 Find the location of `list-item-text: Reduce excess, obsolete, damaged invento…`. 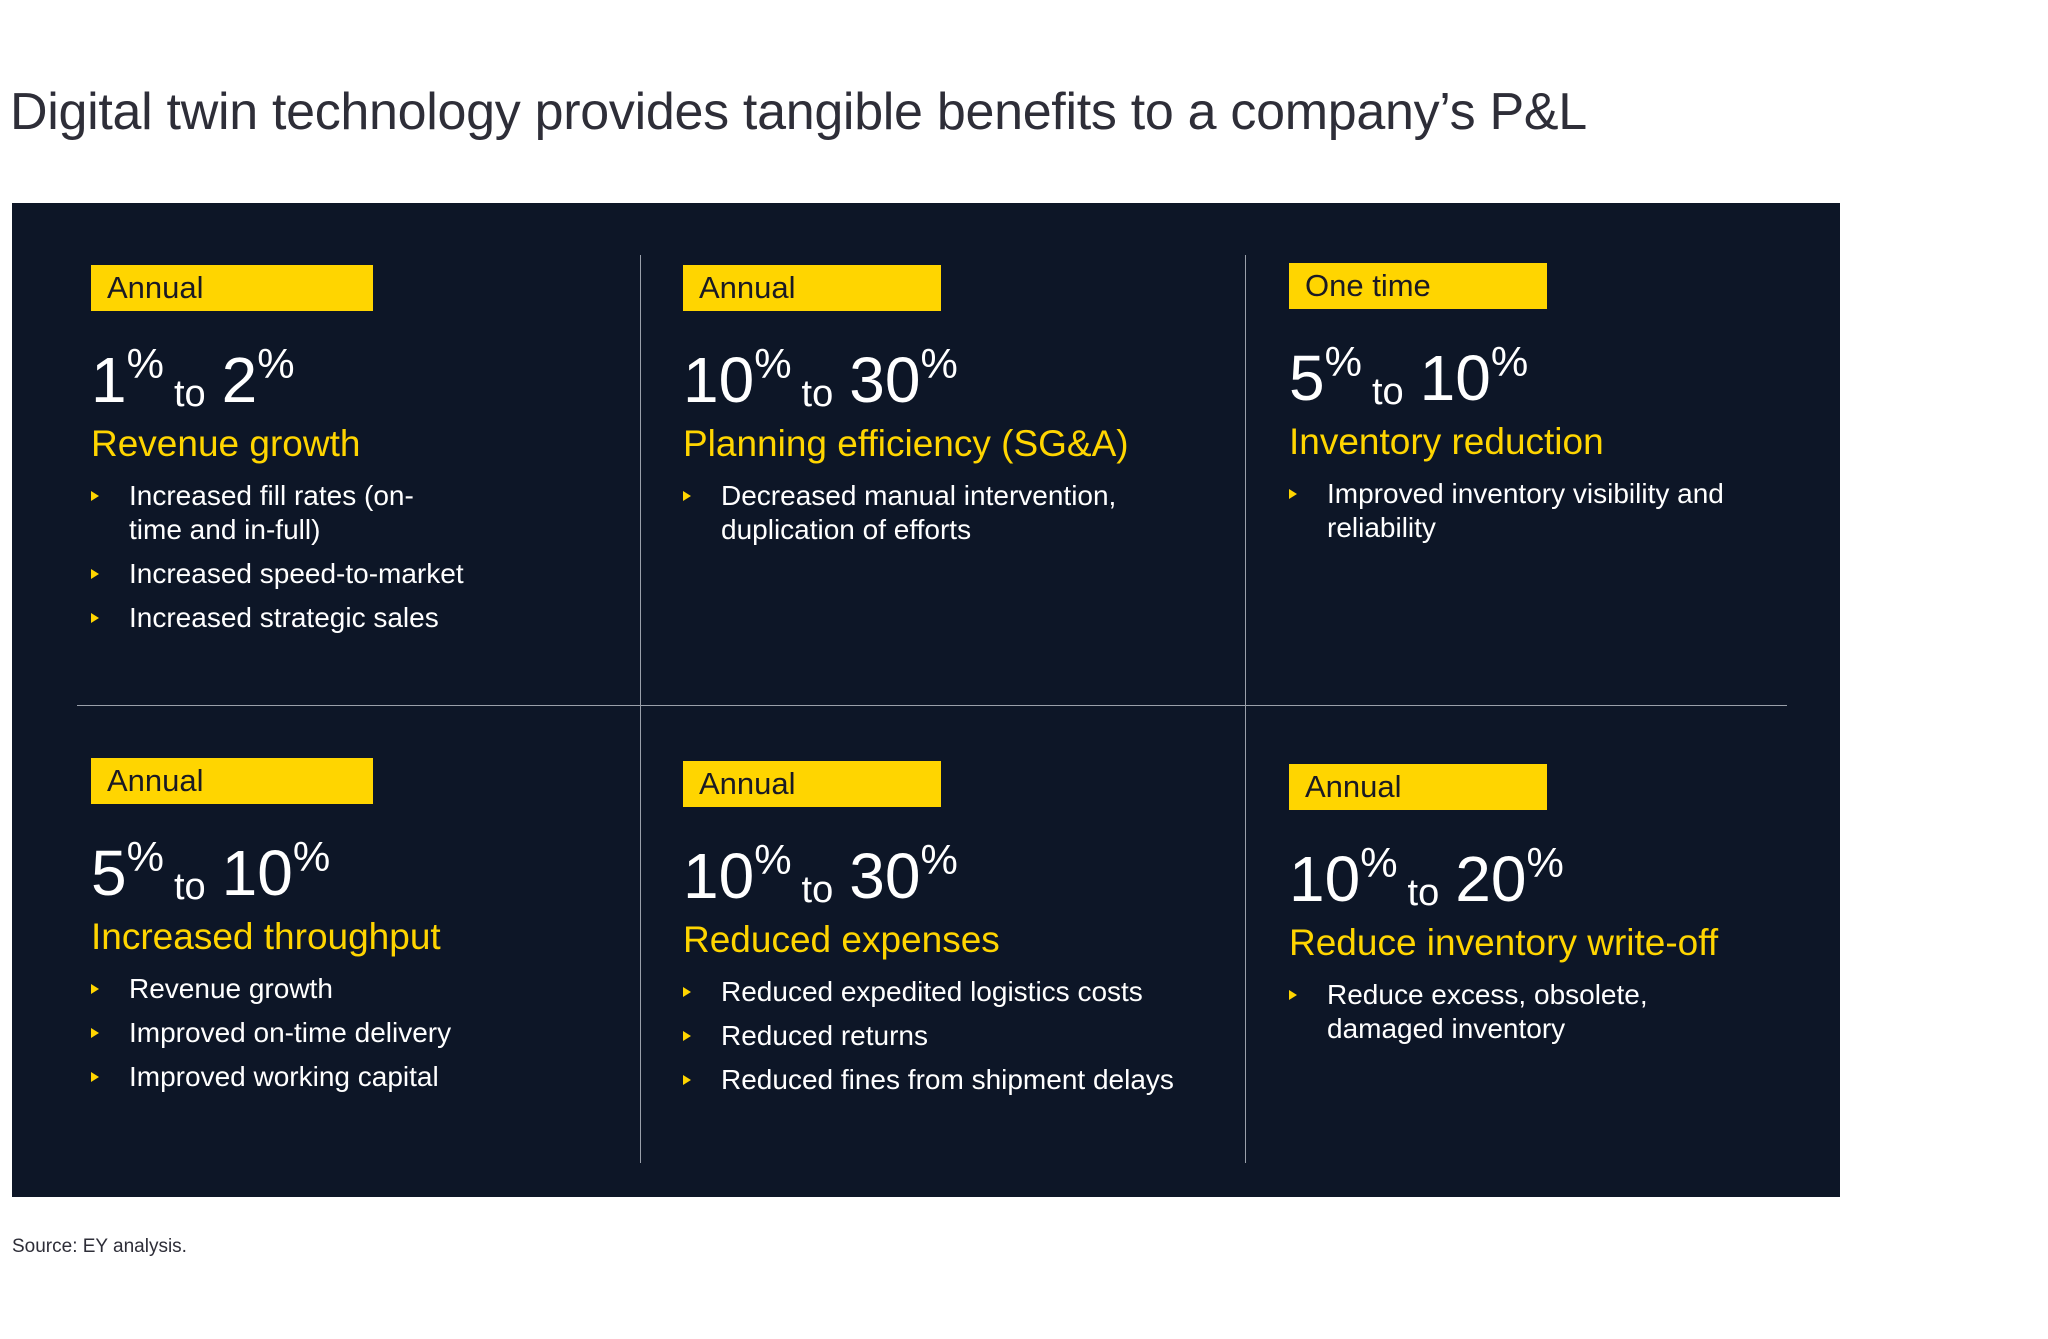

list-item-text: Reduce excess, obsolete, damaged invento… is located at coordinates (1487, 1011).